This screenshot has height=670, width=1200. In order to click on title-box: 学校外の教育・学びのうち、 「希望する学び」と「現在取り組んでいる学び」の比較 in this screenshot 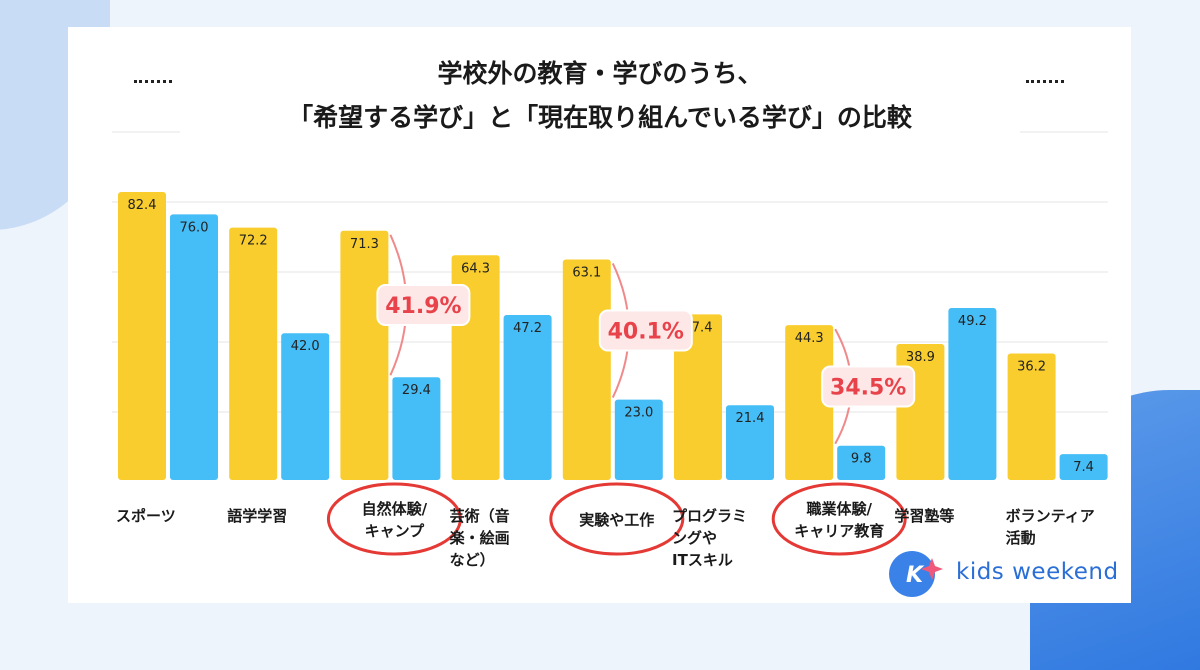, I will do `click(600, 95)`.